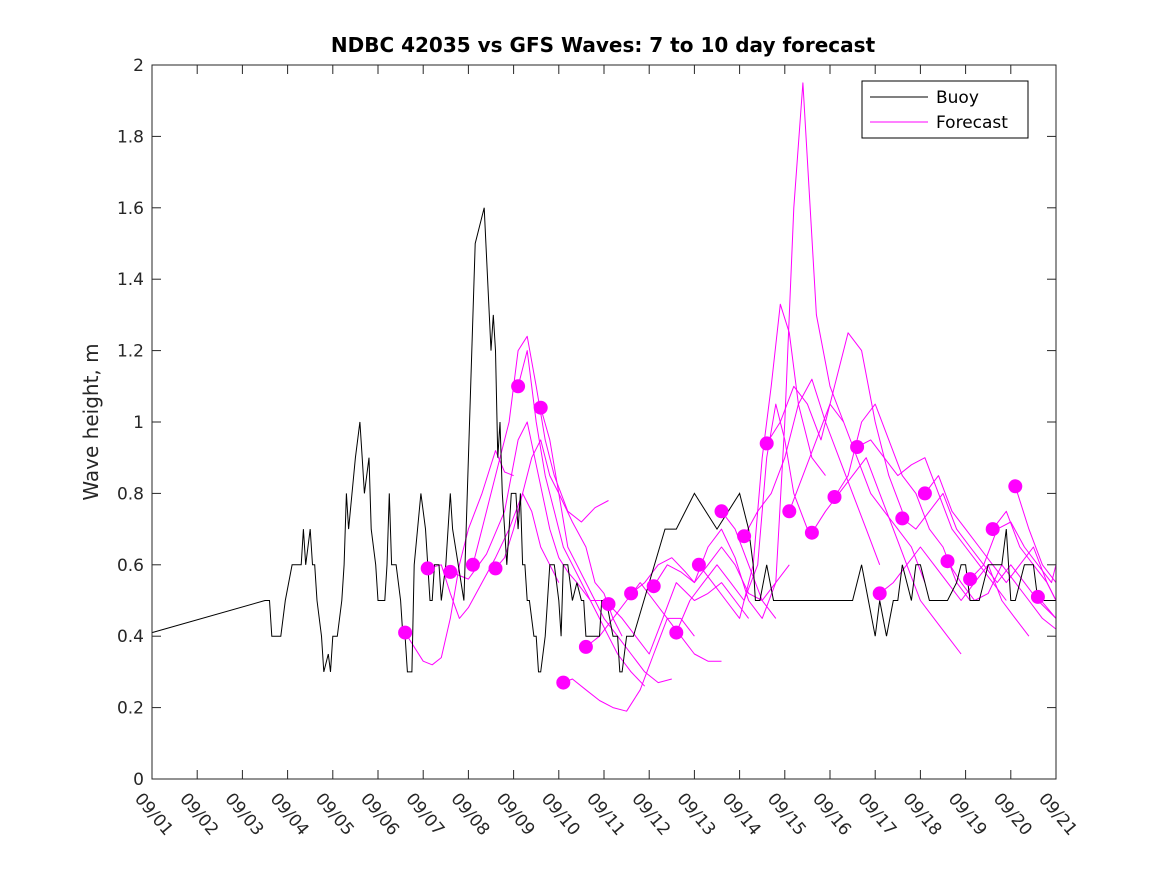  Describe the element at coordinates (130, 280) in the screenshot. I see `y-tick-label: 1.4` at that location.